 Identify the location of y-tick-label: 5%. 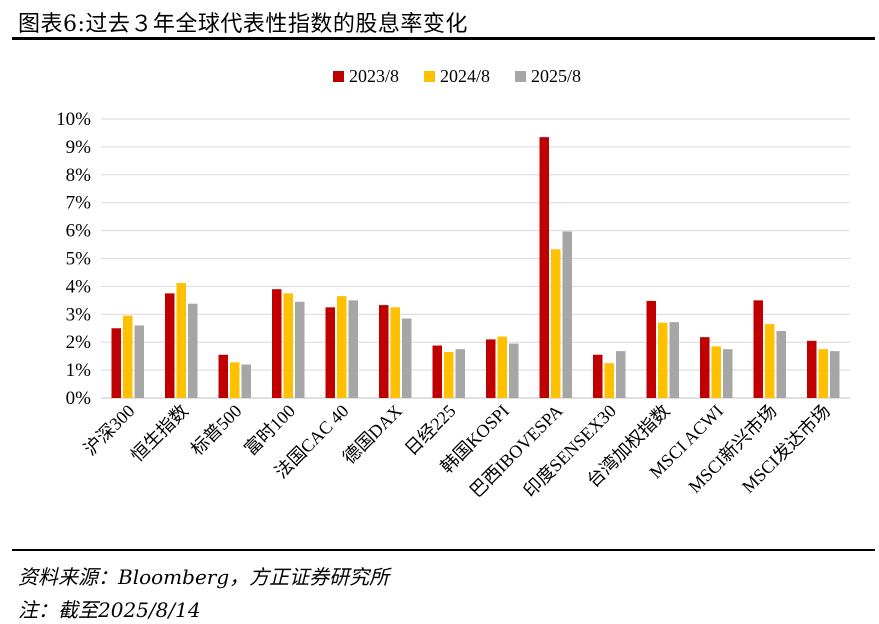
(79, 259).